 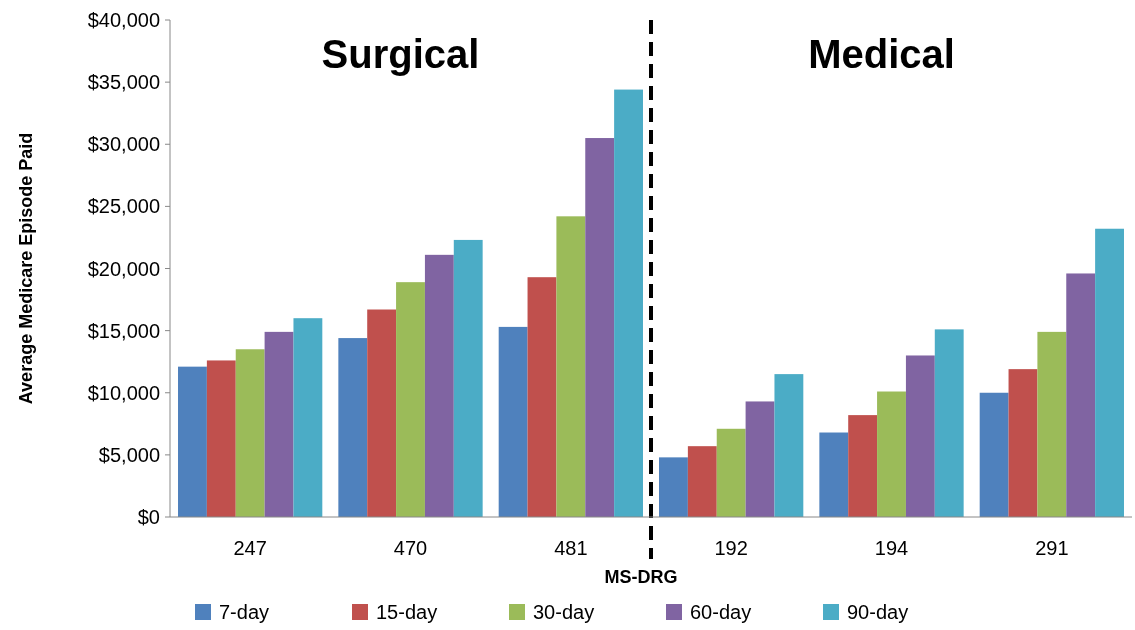 I want to click on y-axis-title: Average Medicare Episode Paid, so click(x=26, y=268).